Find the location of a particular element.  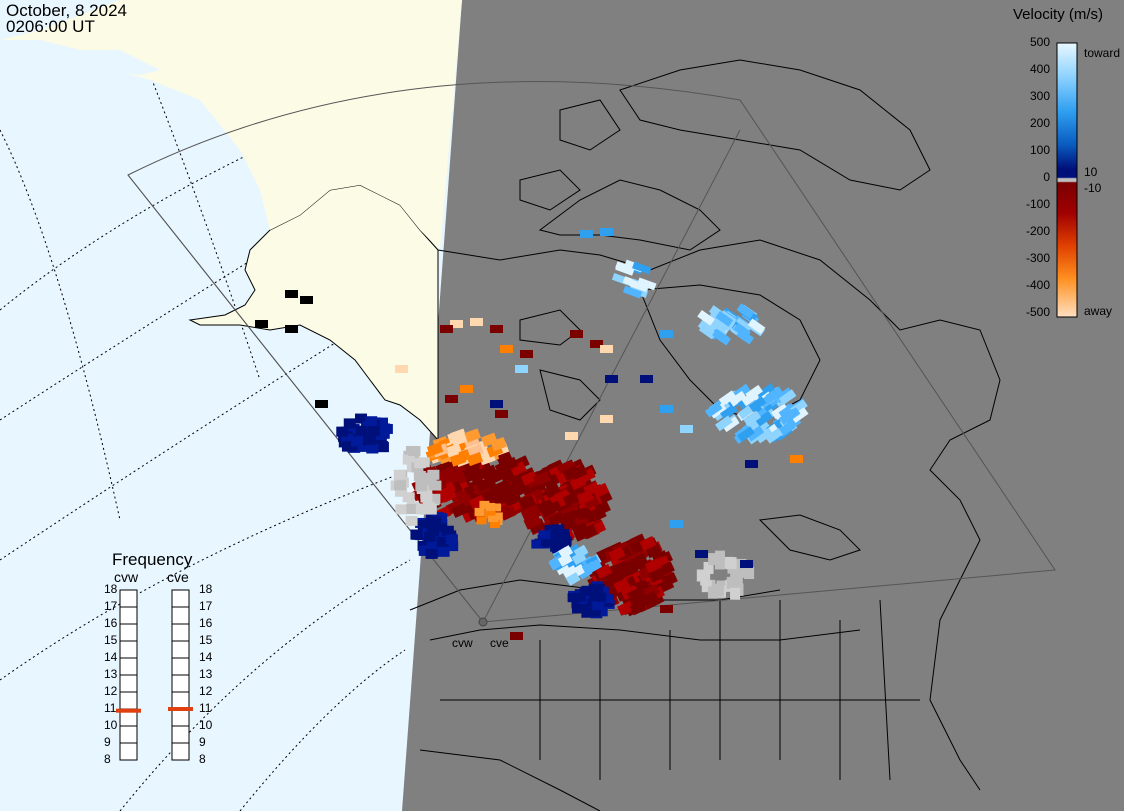

velocity-tick-label: 500 is located at coordinates (1039, 42).